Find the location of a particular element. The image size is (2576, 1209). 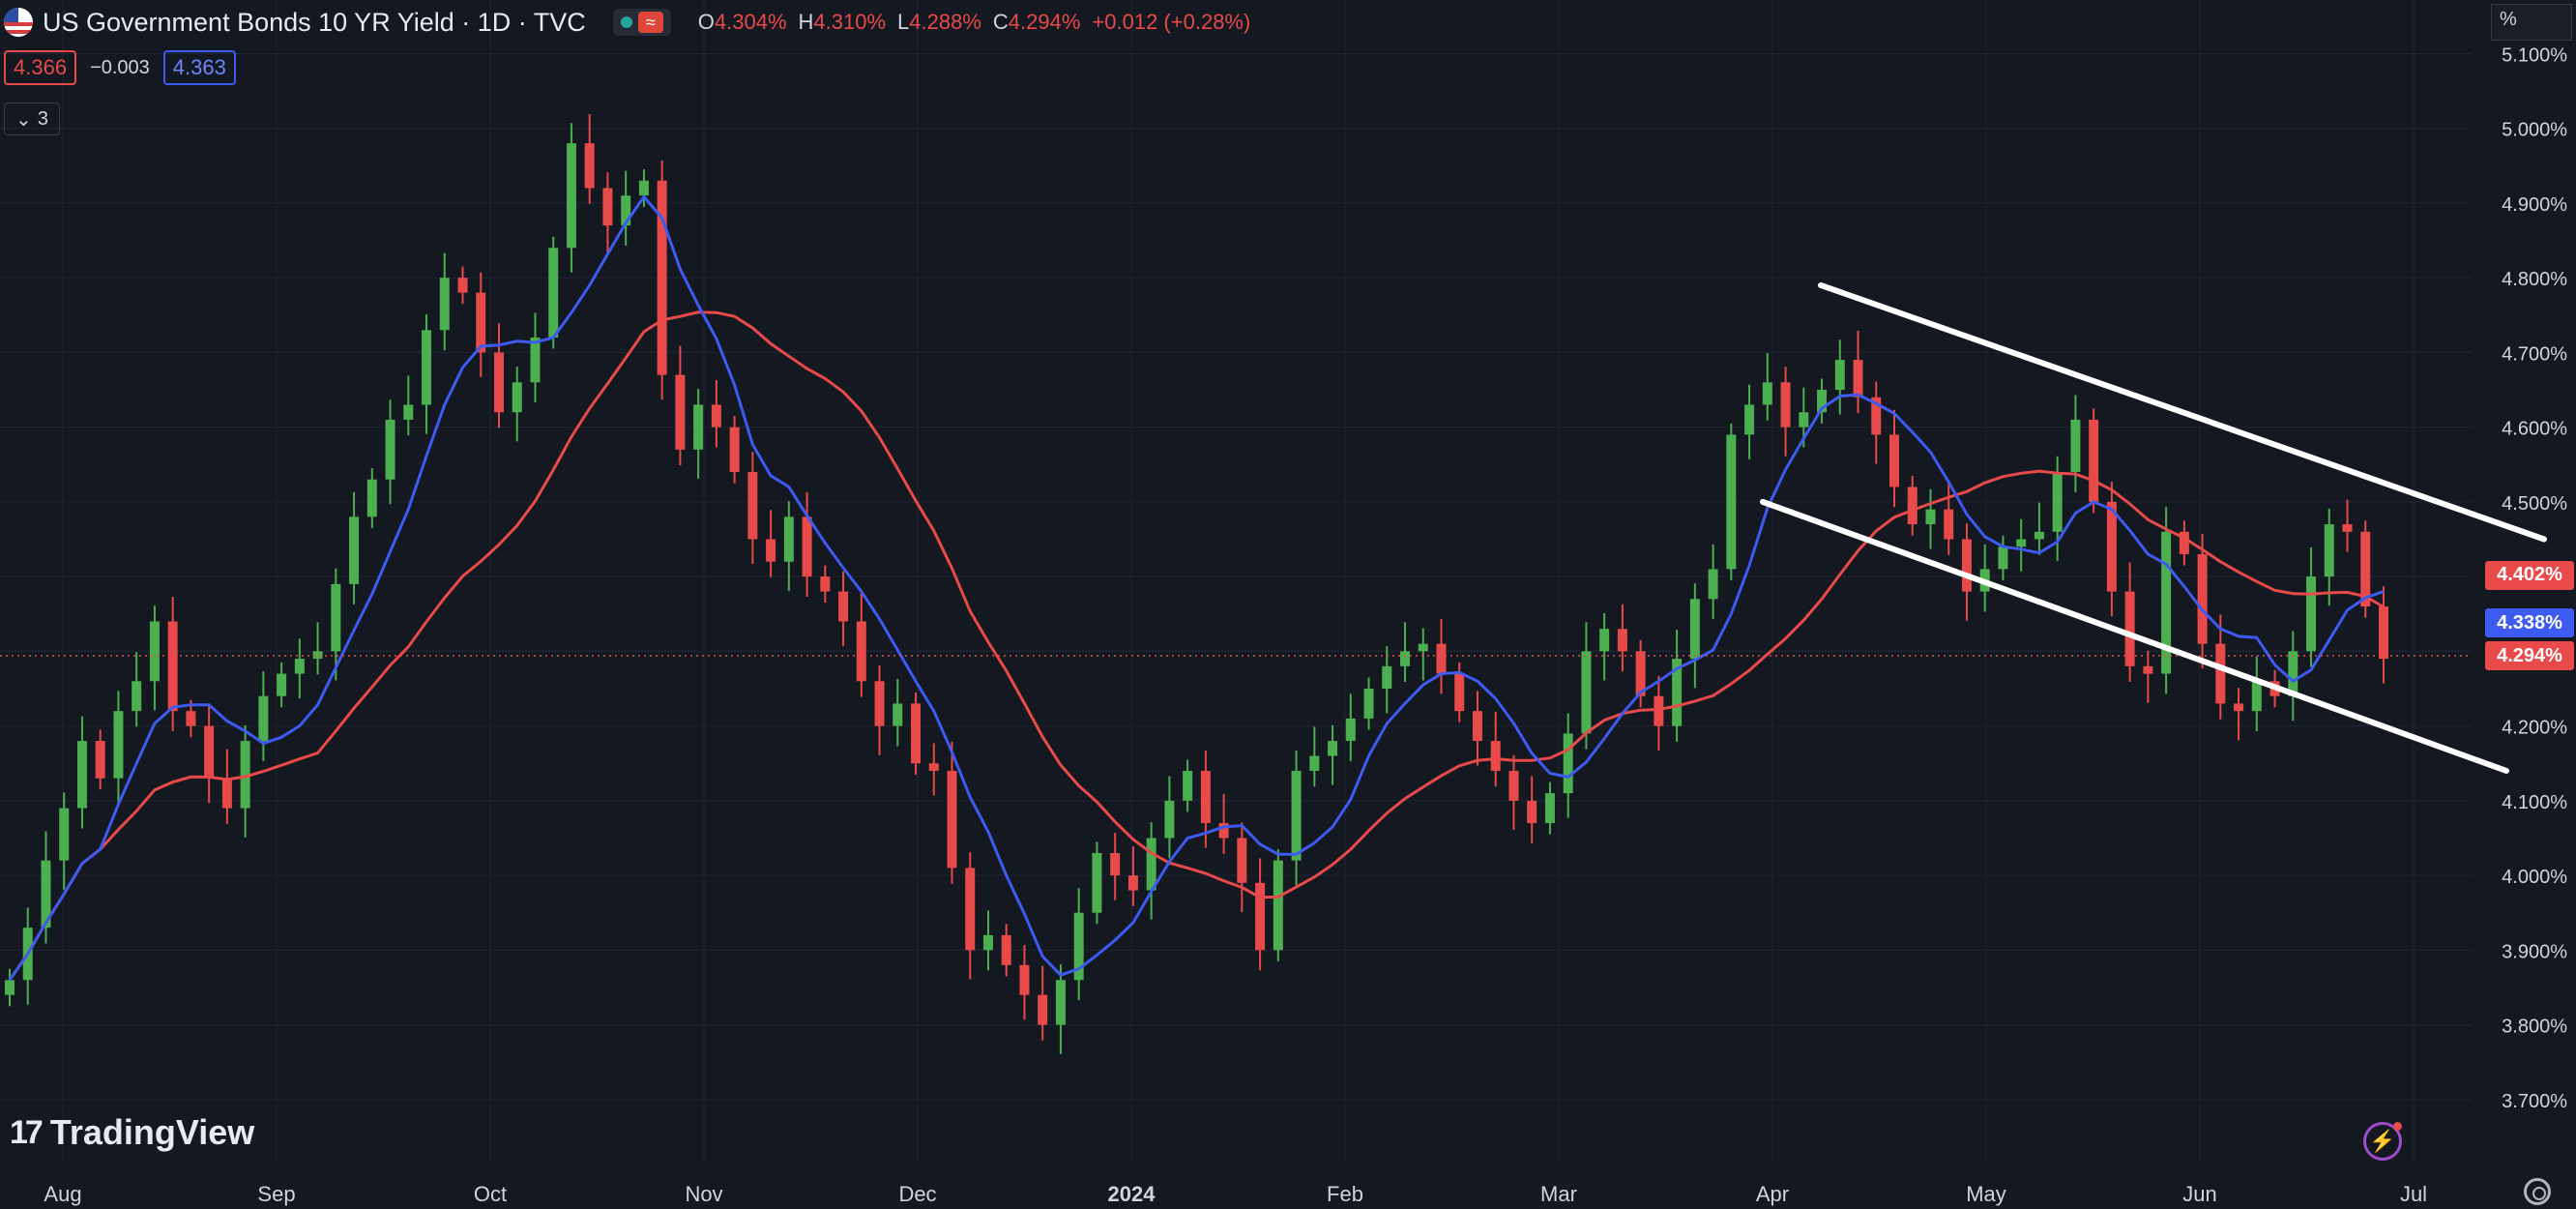

settings-gear-icon is located at coordinates (2537, 1191).